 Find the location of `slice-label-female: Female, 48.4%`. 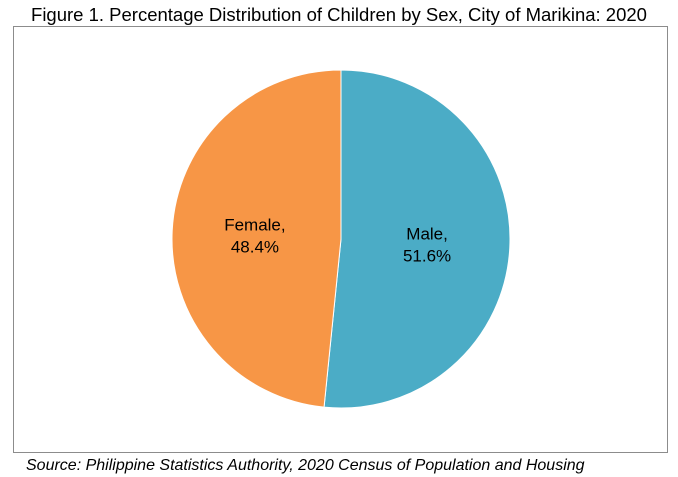

slice-label-female: Female, 48.4% is located at coordinates (254, 236).